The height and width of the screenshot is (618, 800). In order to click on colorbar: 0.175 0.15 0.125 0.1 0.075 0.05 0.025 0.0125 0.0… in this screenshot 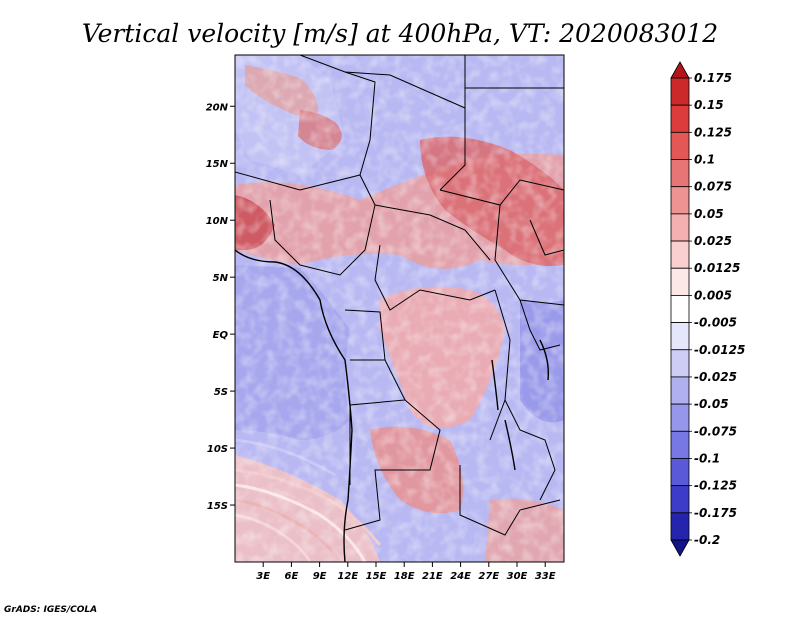, I will do `click(707, 309)`.